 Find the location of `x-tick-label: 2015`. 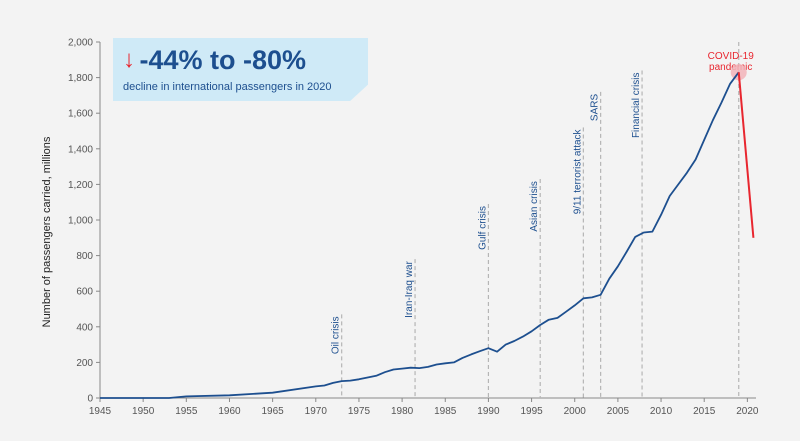

x-tick-label: 2015 is located at coordinates (704, 411).